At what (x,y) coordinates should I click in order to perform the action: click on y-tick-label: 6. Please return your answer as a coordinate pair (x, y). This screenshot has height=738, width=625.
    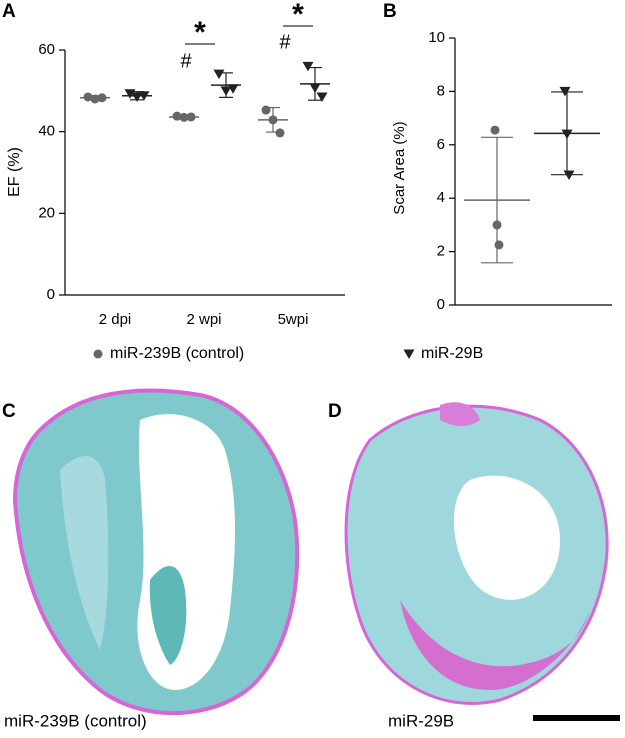
    Looking at the image, I should click on (441, 144).